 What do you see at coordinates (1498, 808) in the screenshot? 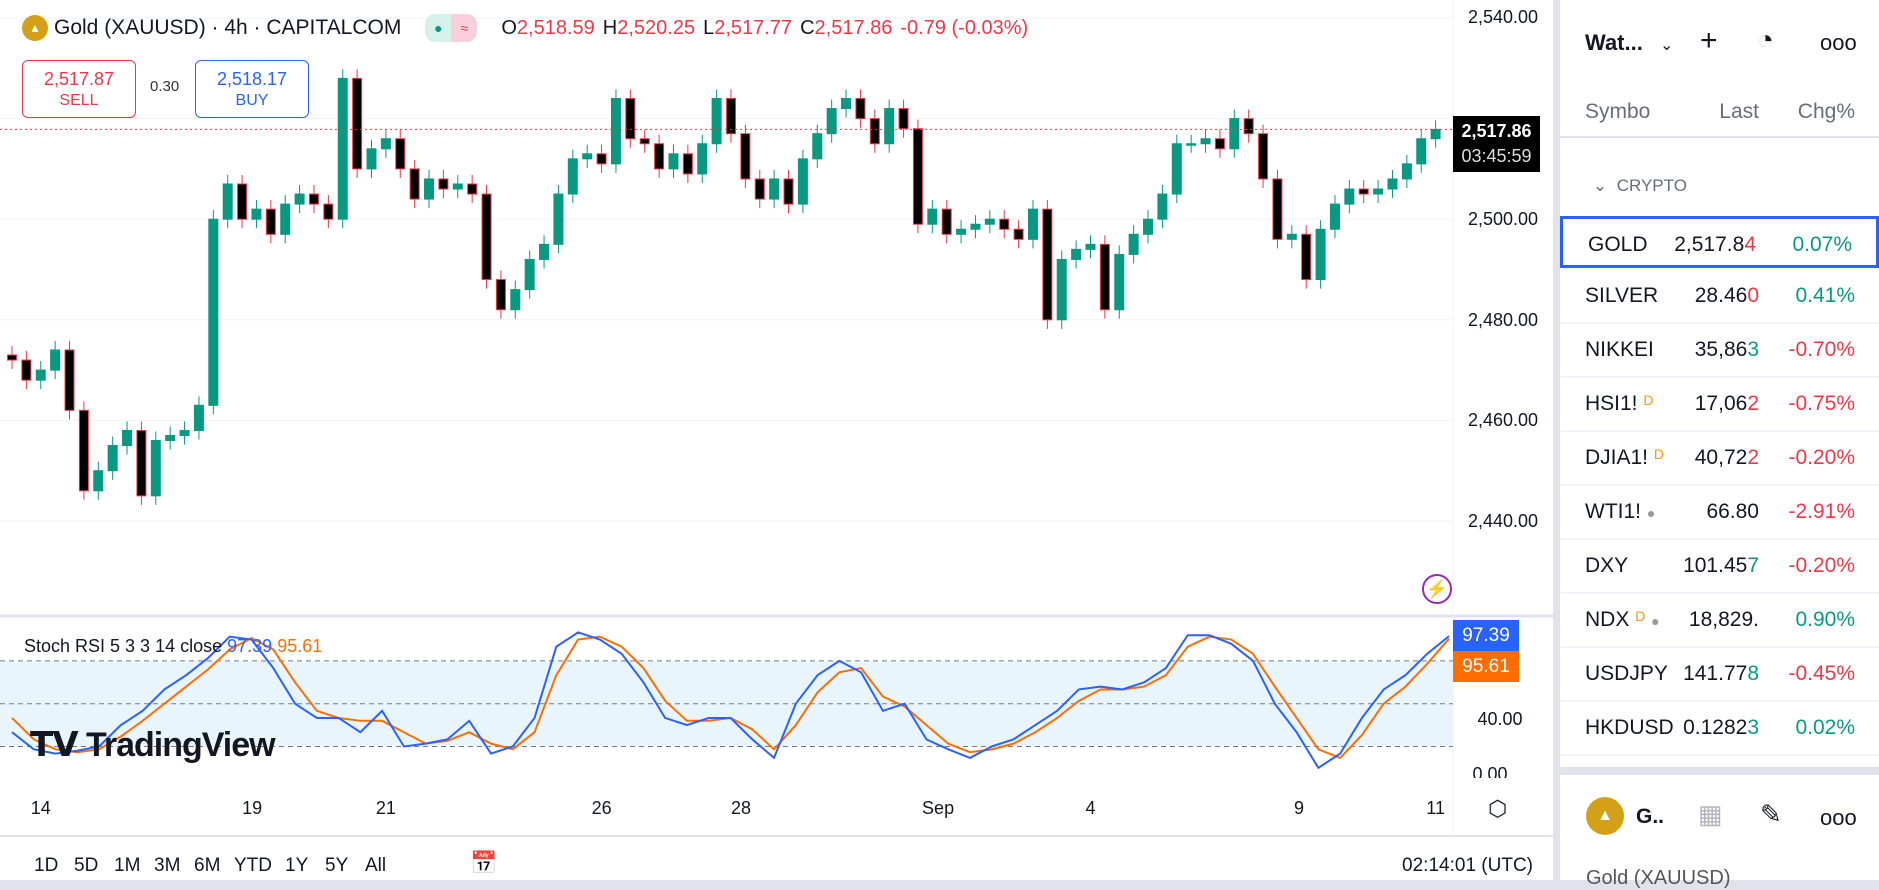
I see `settings-icon: ⬡` at bounding box center [1498, 808].